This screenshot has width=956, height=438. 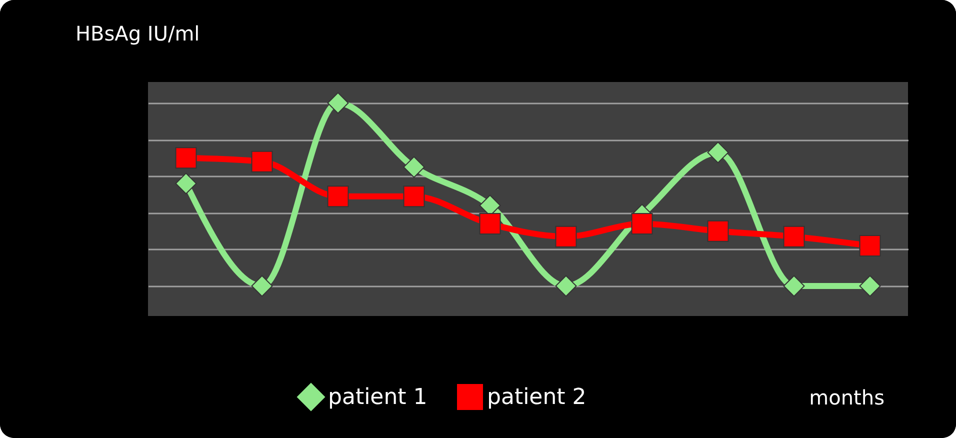 What do you see at coordinates (378, 397) in the screenshot?
I see `legend-label: patient 1` at bounding box center [378, 397].